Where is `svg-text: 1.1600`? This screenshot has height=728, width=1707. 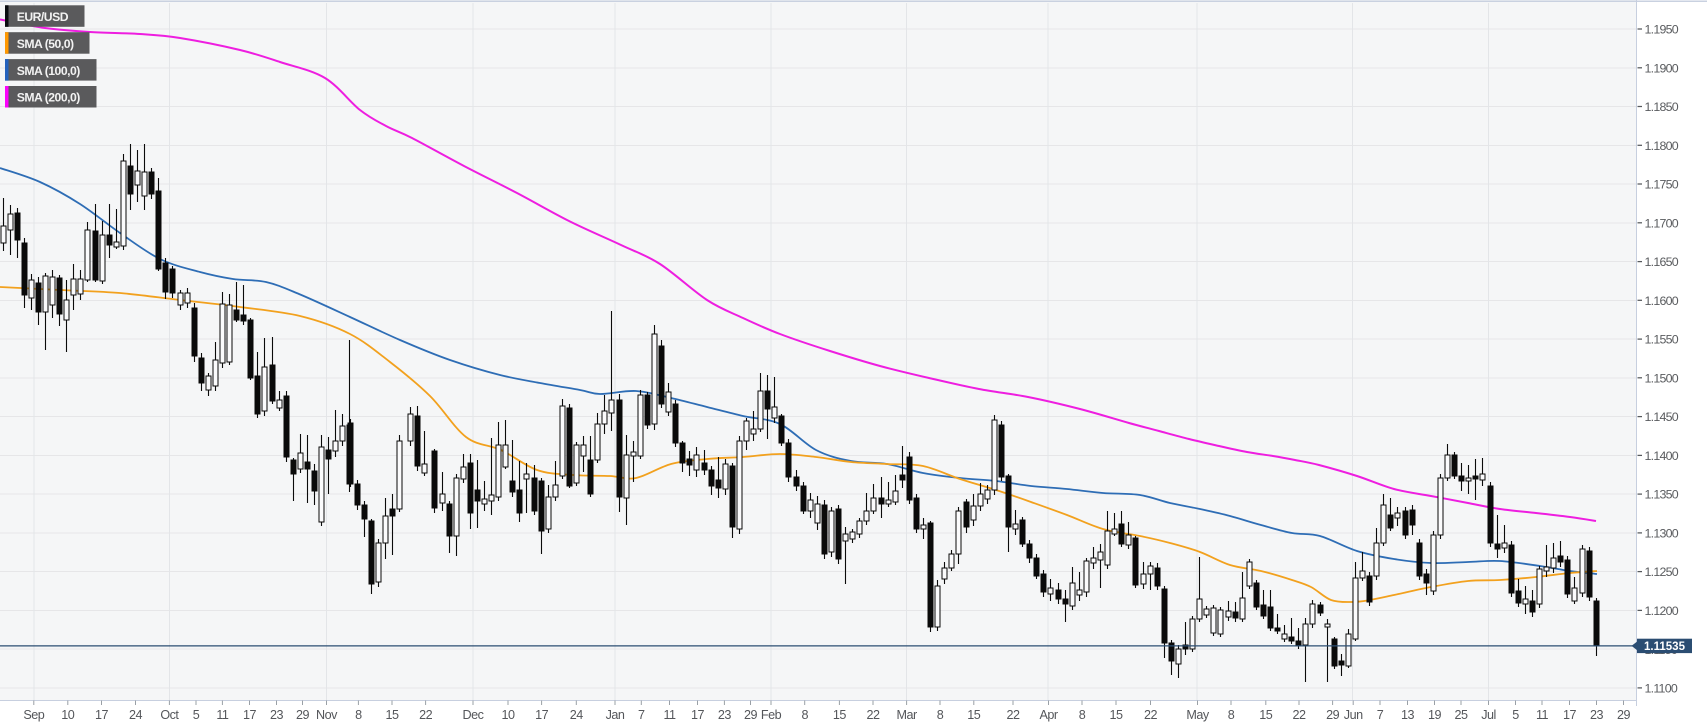
svg-text: 1.1600 is located at coordinates (1662, 301).